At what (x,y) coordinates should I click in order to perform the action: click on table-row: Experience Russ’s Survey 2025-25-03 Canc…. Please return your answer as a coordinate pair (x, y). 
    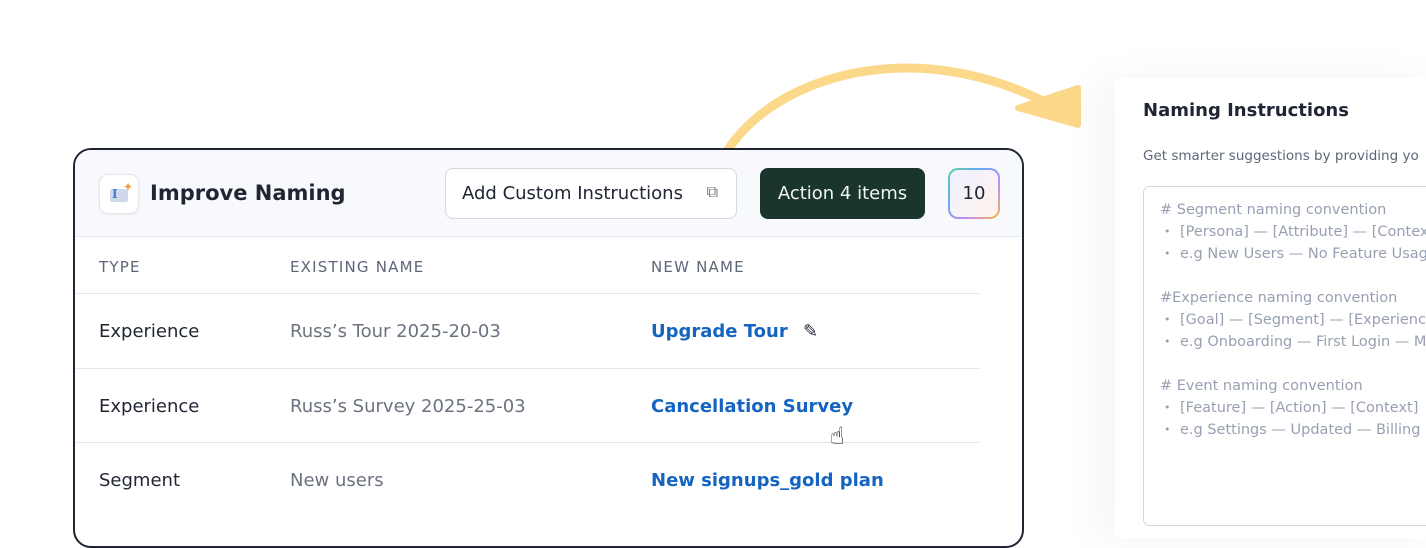
    Looking at the image, I should click on (527, 405).